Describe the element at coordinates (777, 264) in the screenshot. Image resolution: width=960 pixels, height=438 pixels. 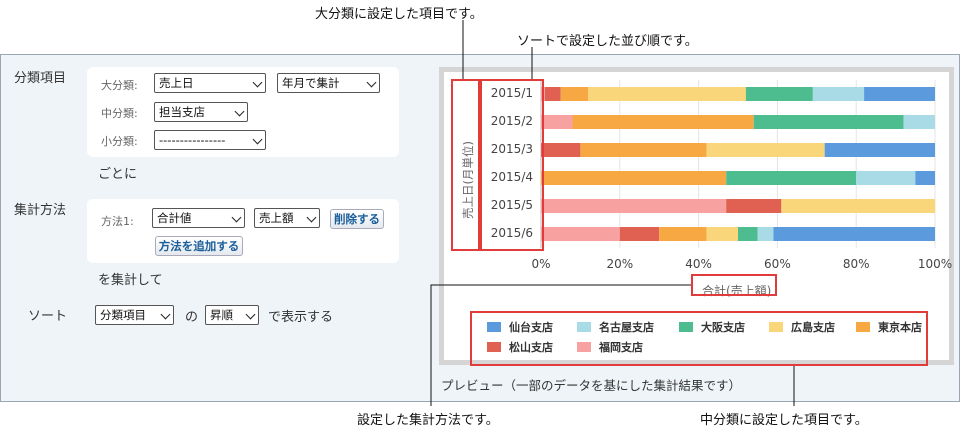
I see `x-tick-label: 60%` at that location.